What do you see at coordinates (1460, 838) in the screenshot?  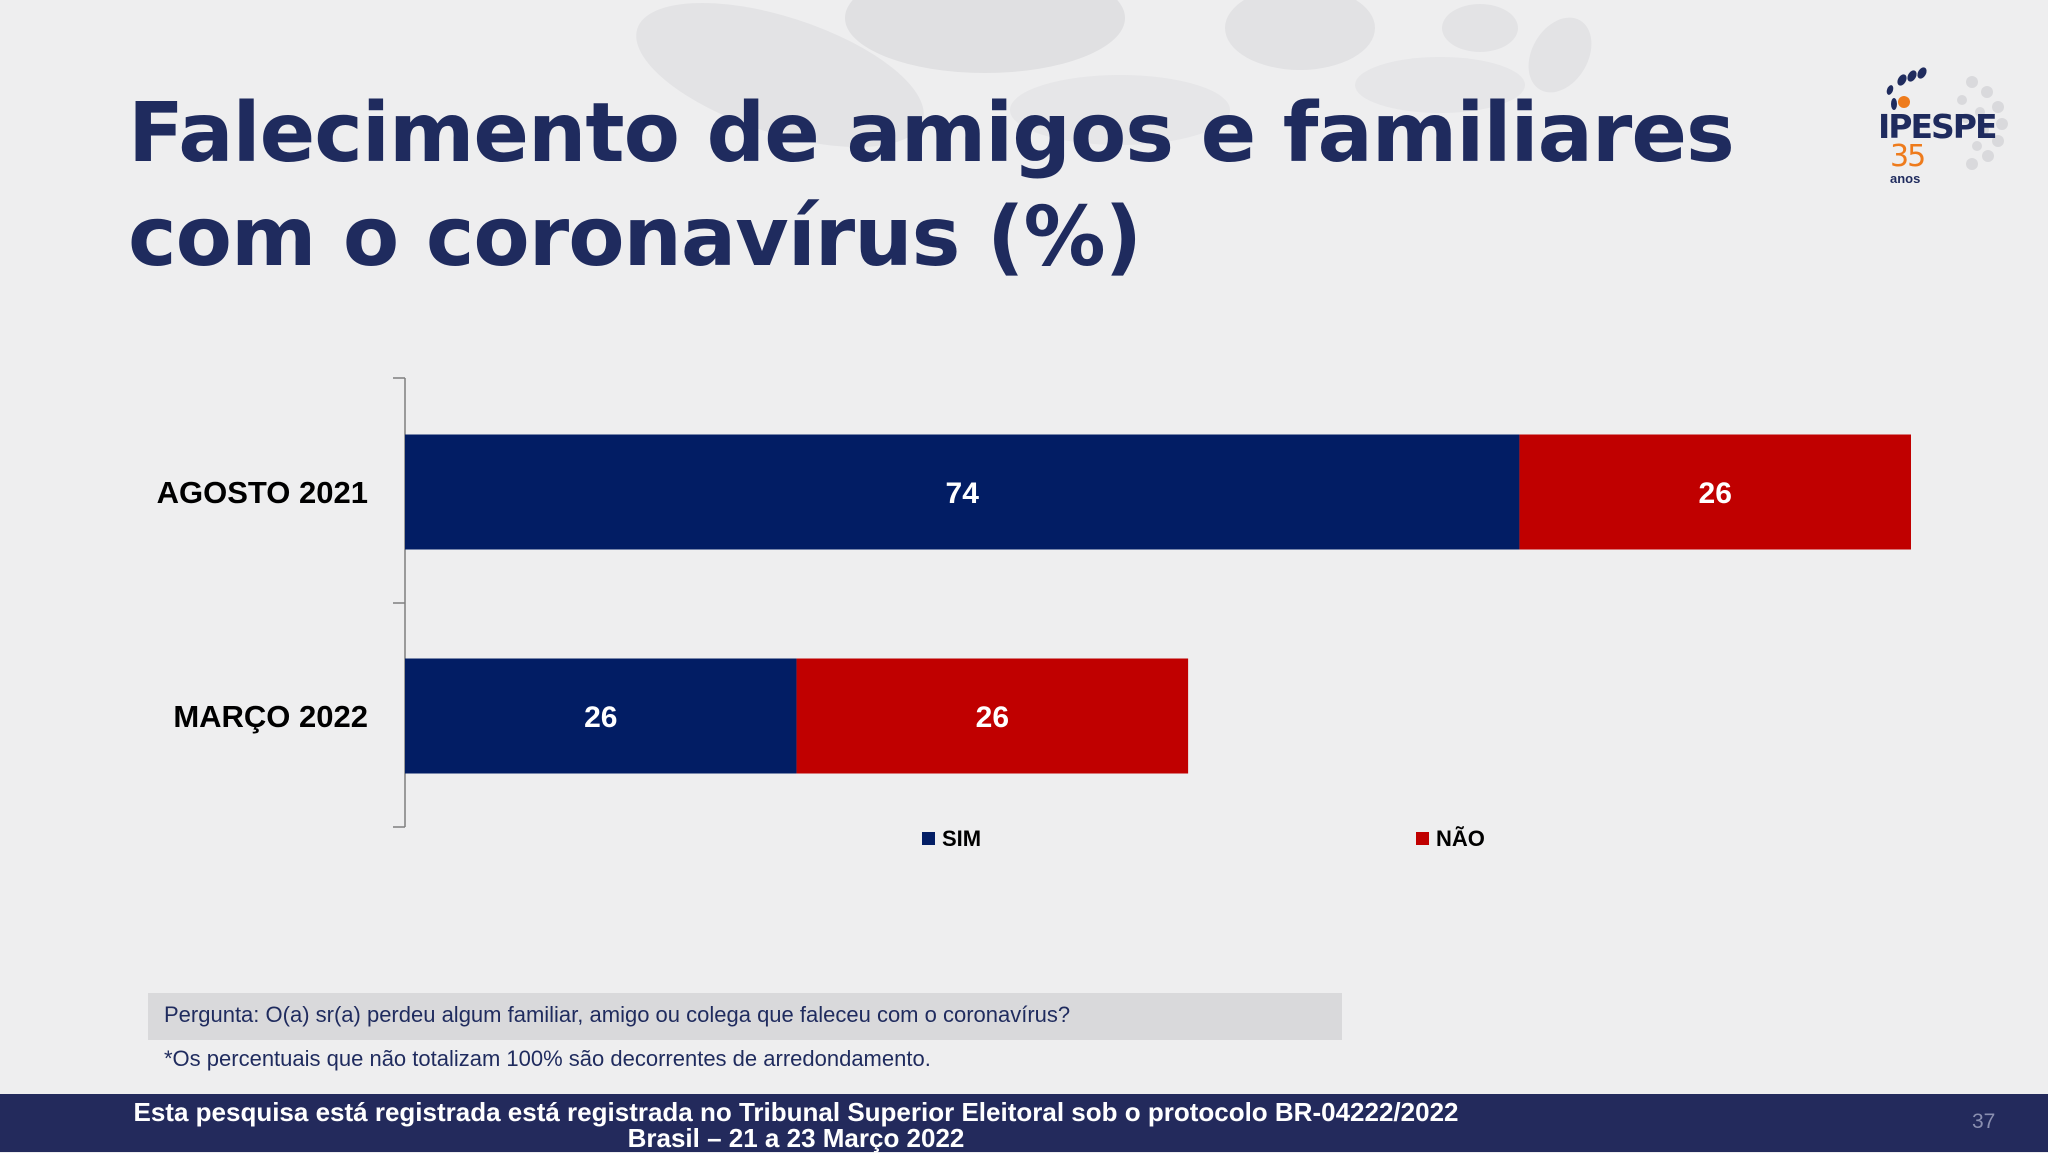 I see `legend-label: NÃO` at bounding box center [1460, 838].